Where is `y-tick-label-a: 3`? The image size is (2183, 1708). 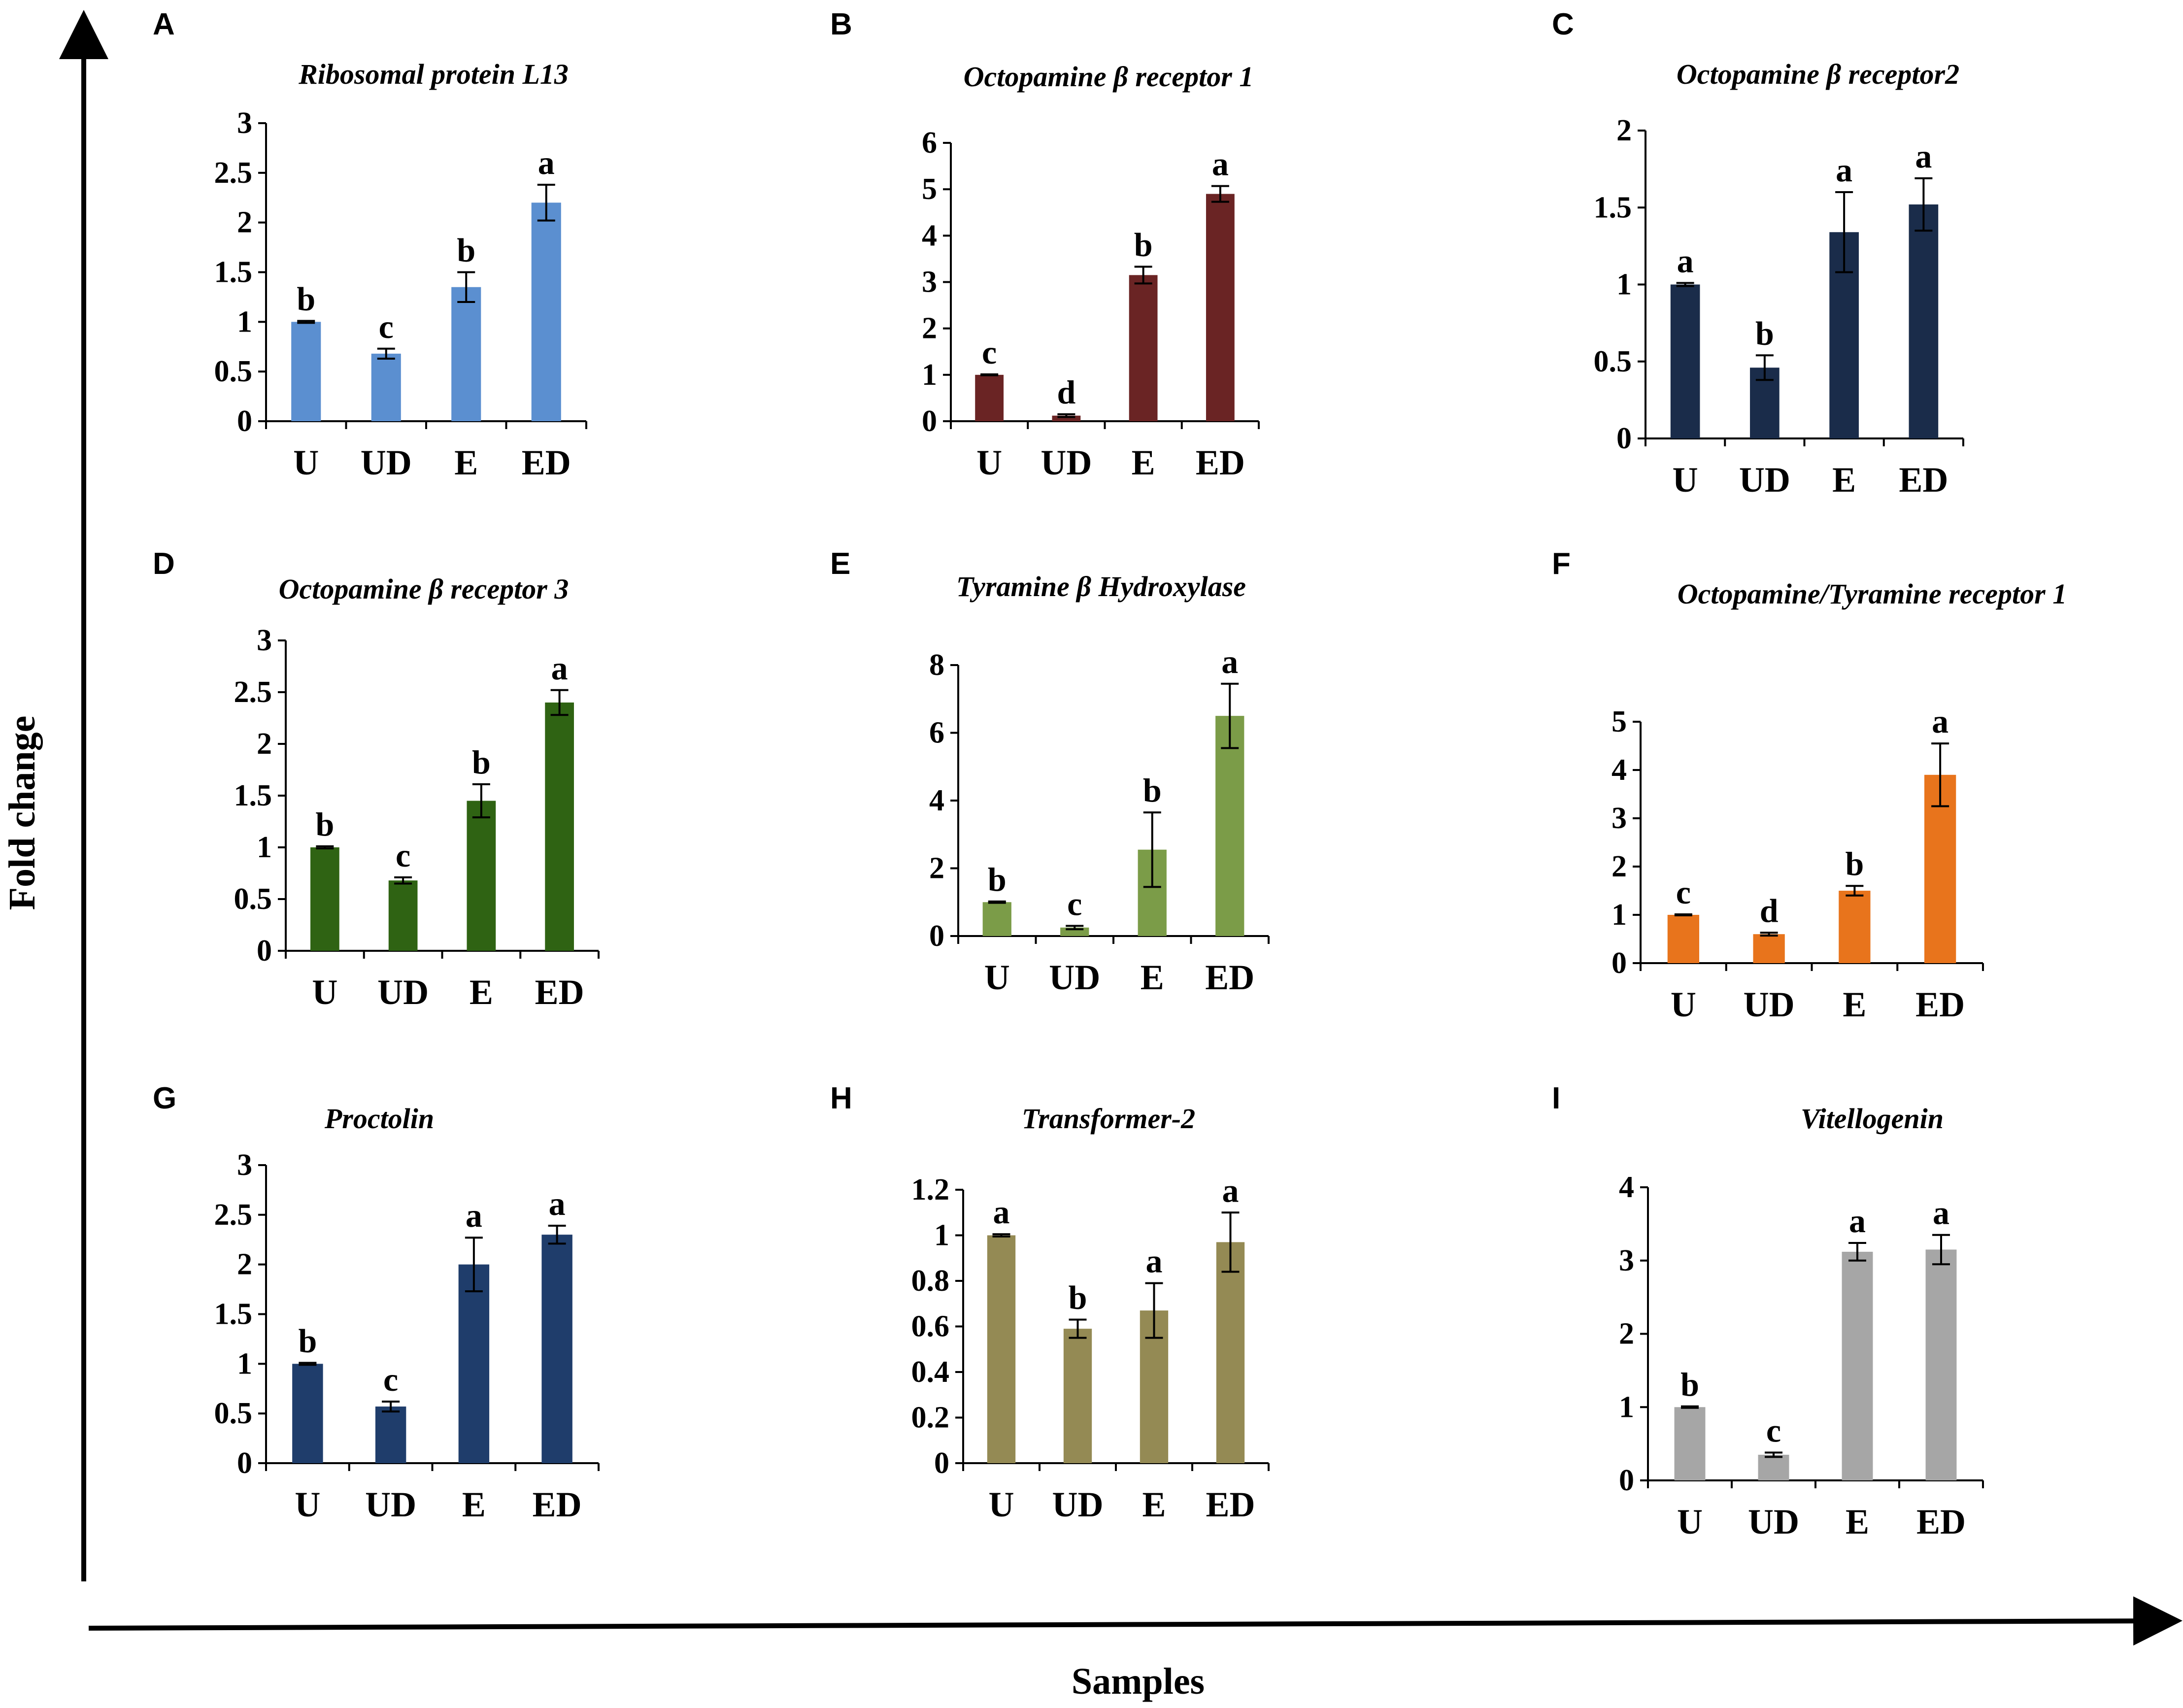 y-tick-label-a: 3 is located at coordinates (244, 123).